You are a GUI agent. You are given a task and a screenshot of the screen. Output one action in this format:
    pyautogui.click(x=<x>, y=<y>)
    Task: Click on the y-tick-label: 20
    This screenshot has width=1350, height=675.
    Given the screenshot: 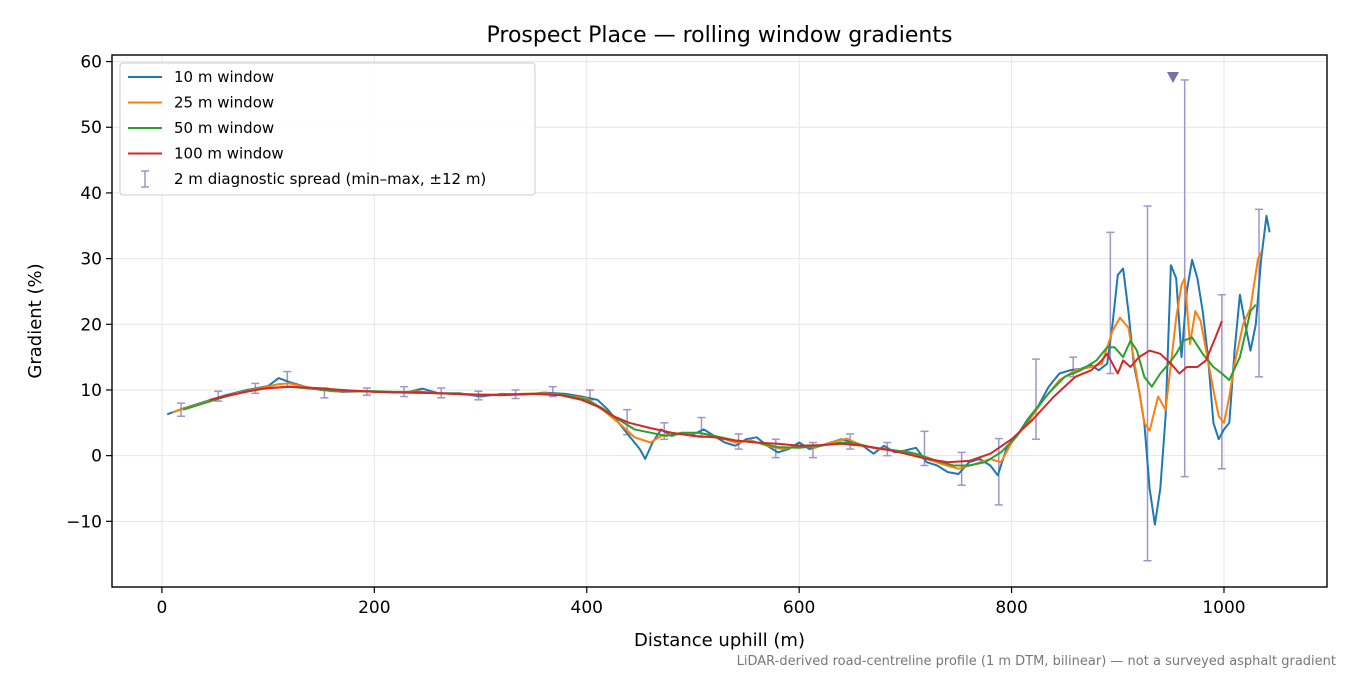 What is the action you would take?
    pyautogui.click(x=91, y=325)
    